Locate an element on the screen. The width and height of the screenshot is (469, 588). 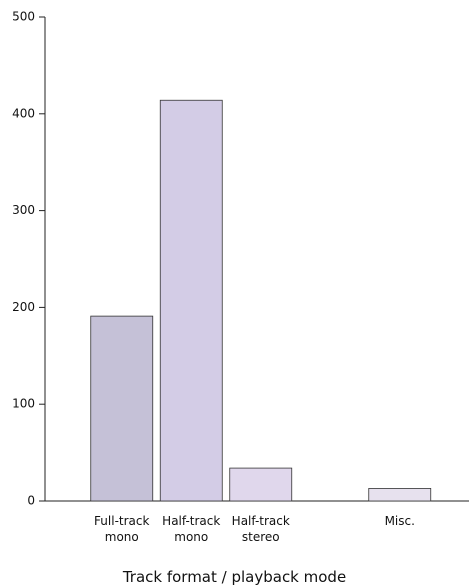
y-tick-label: 400 is located at coordinates (23, 113).